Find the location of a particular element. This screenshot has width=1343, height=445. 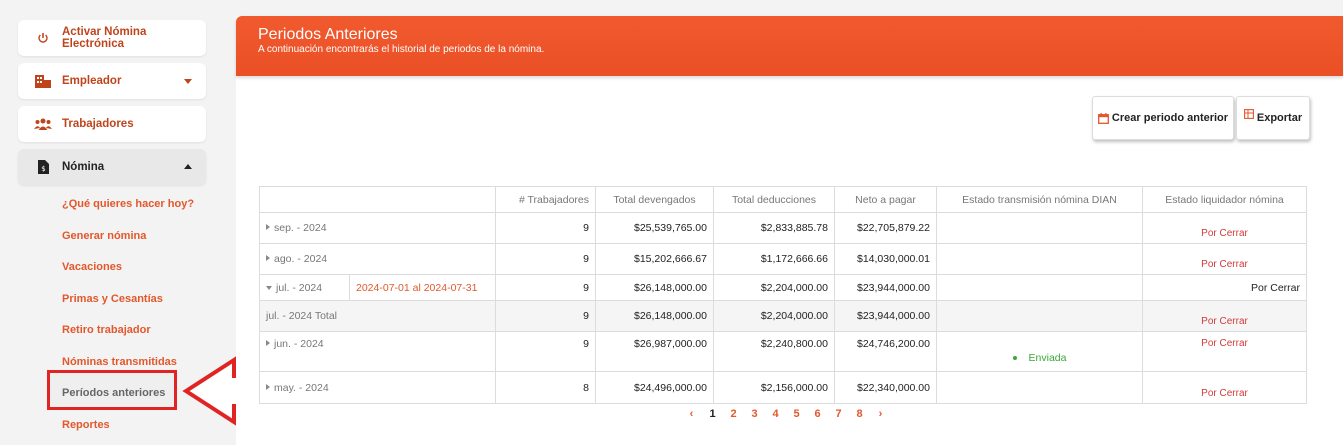

column-header: Total devengados is located at coordinates (654, 199).